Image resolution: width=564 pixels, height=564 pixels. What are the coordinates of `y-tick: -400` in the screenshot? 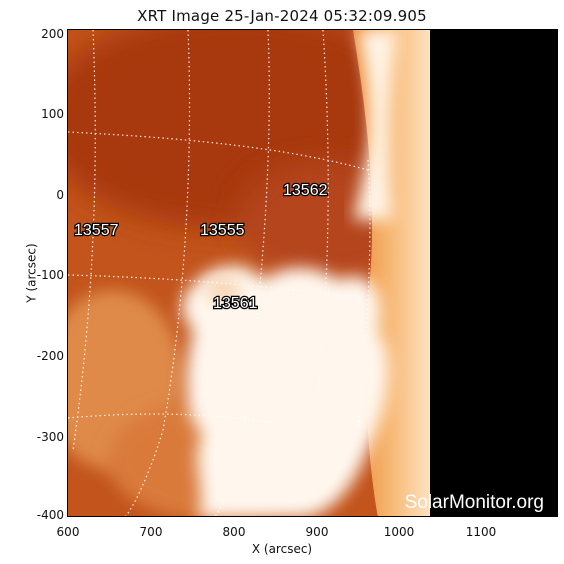 It's located at (50, 515).